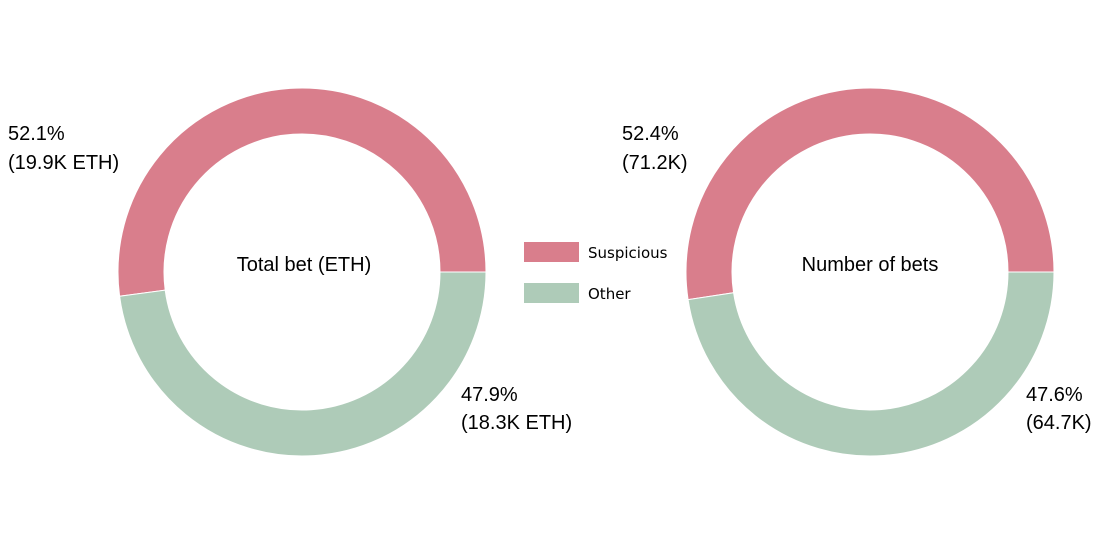  What do you see at coordinates (596, 272) in the screenshot?
I see `legend: Suspicious Other` at bounding box center [596, 272].